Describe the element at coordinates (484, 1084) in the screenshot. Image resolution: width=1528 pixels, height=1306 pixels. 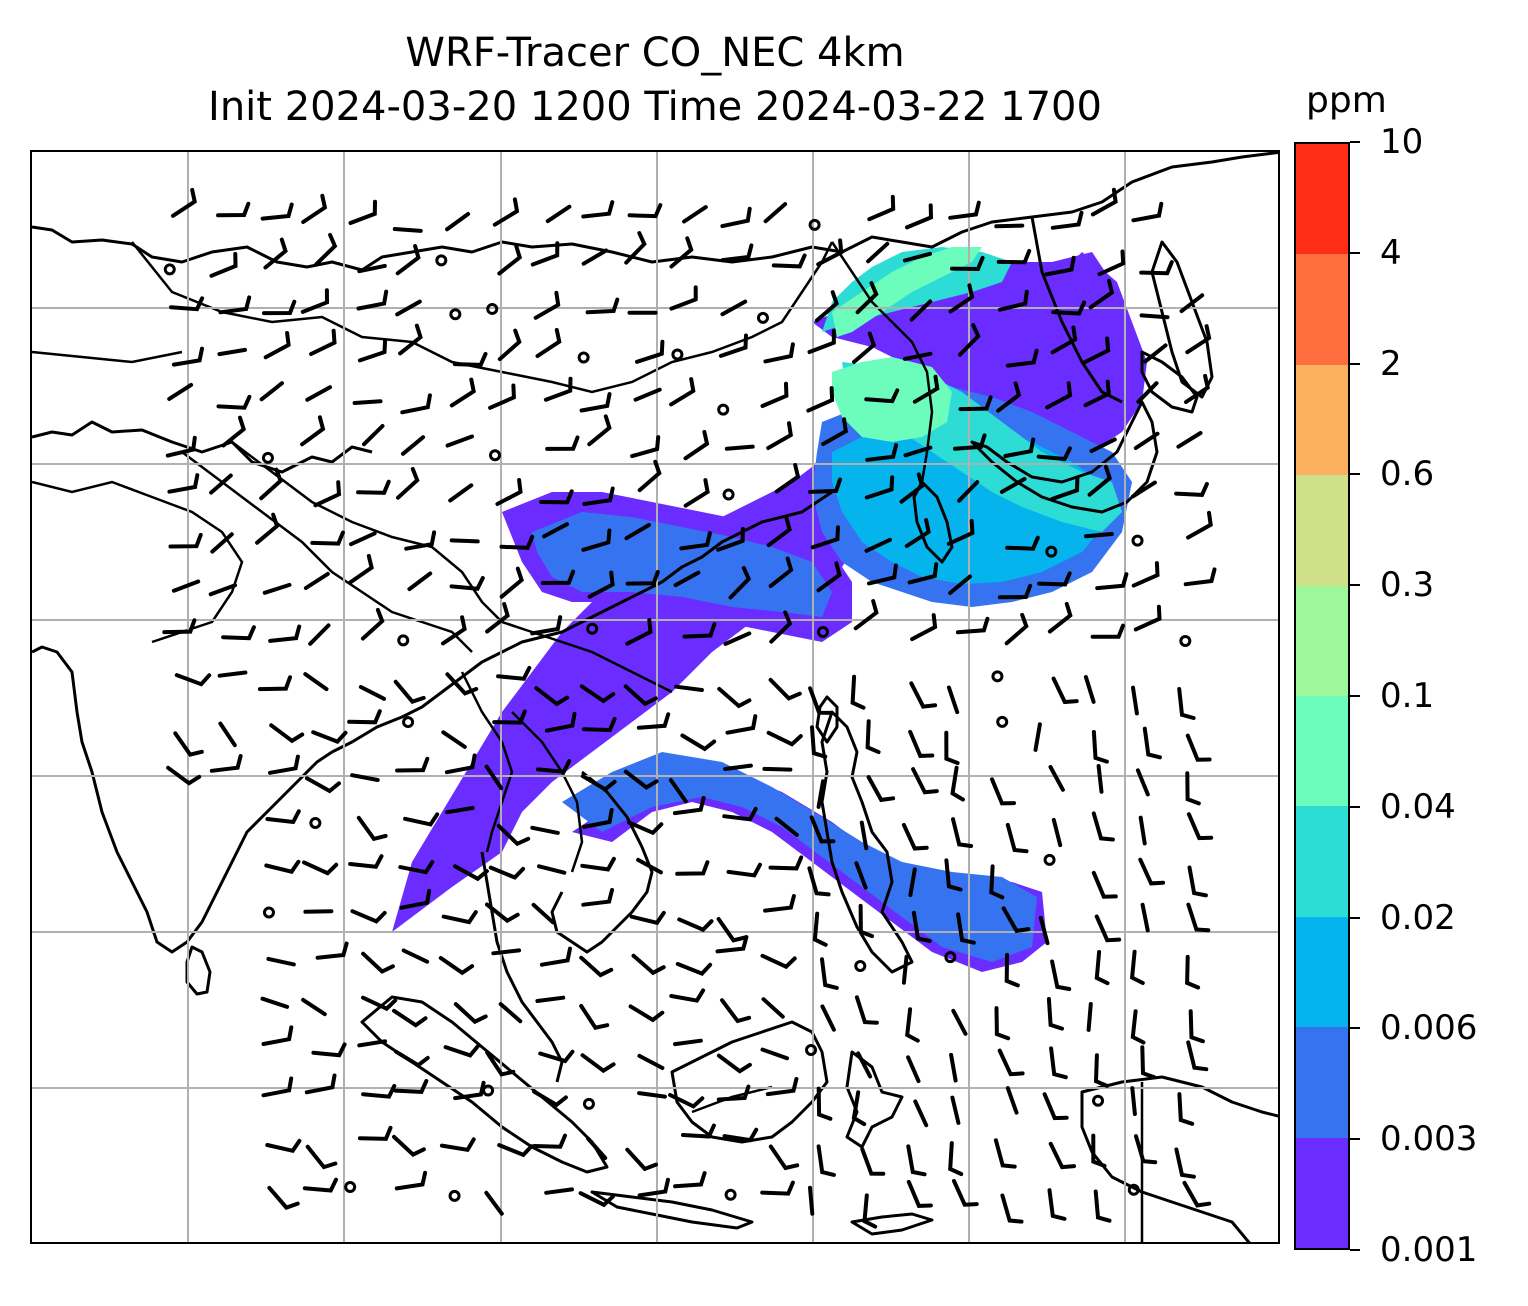
I see `coastline-sumatra` at that location.